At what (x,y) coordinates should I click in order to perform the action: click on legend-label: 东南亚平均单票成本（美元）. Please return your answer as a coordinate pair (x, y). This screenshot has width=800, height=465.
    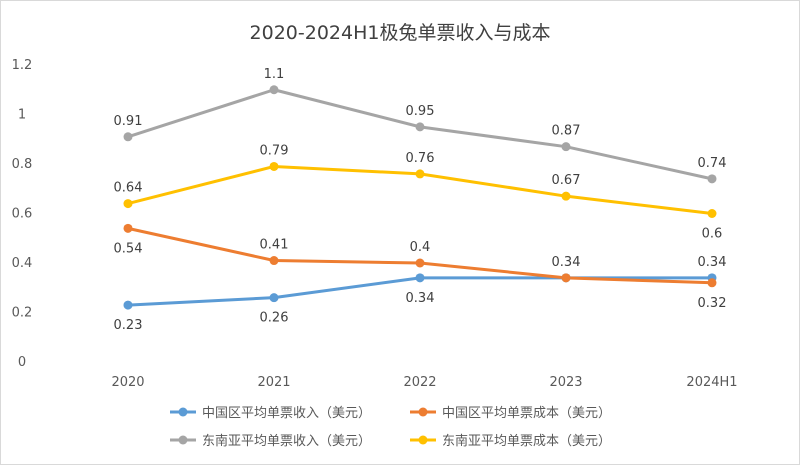
    Looking at the image, I should click on (526, 441).